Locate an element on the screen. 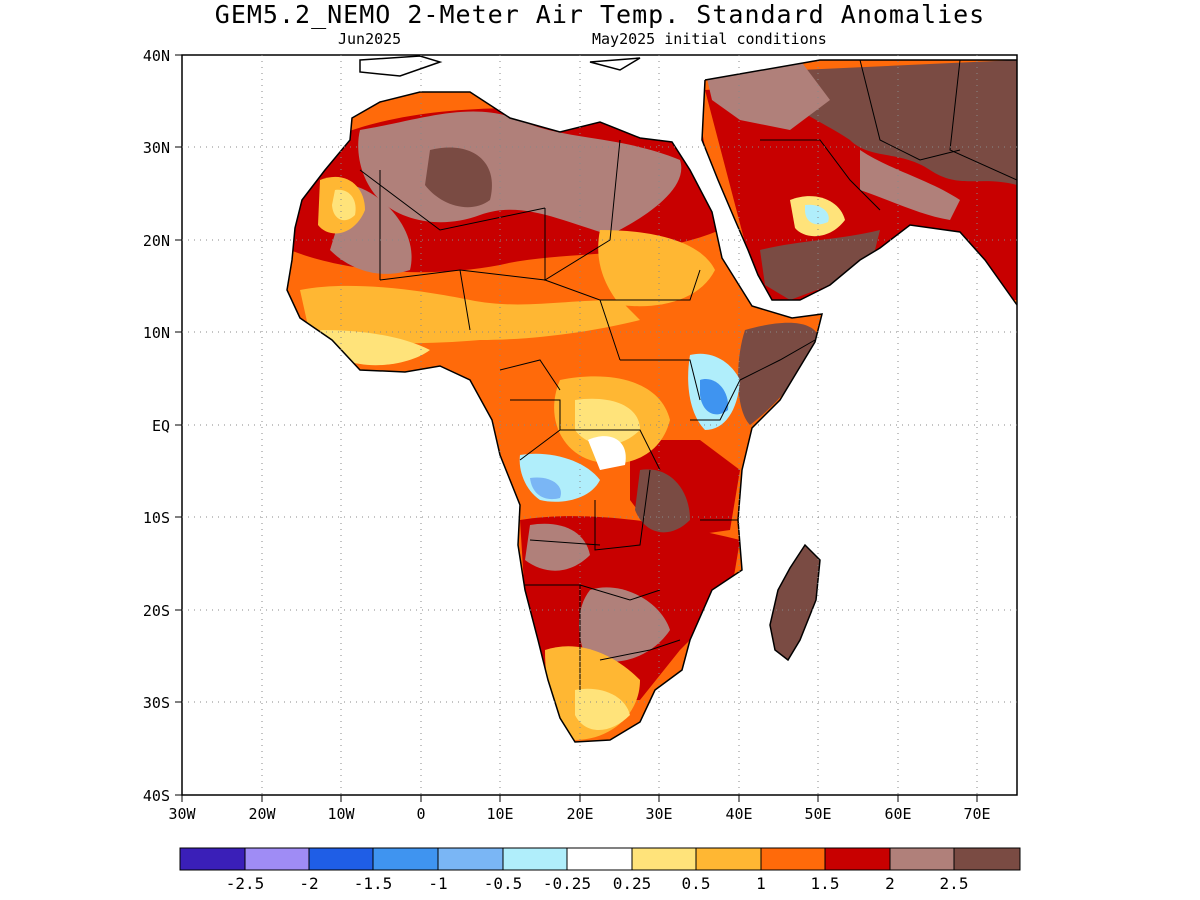 This screenshot has width=1200, height=900. lon-label-60e: 60E is located at coordinates (897, 814).